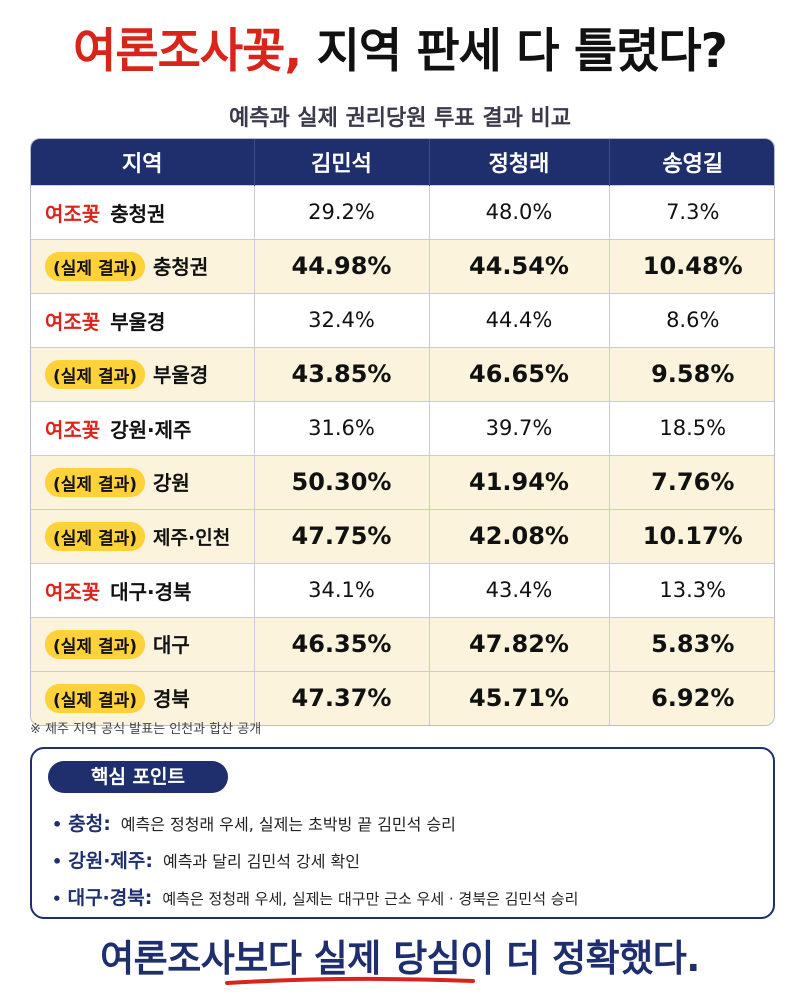 This screenshot has width=800, height=1000. I want to click on value-song: 13.3%, so click(691, 589).